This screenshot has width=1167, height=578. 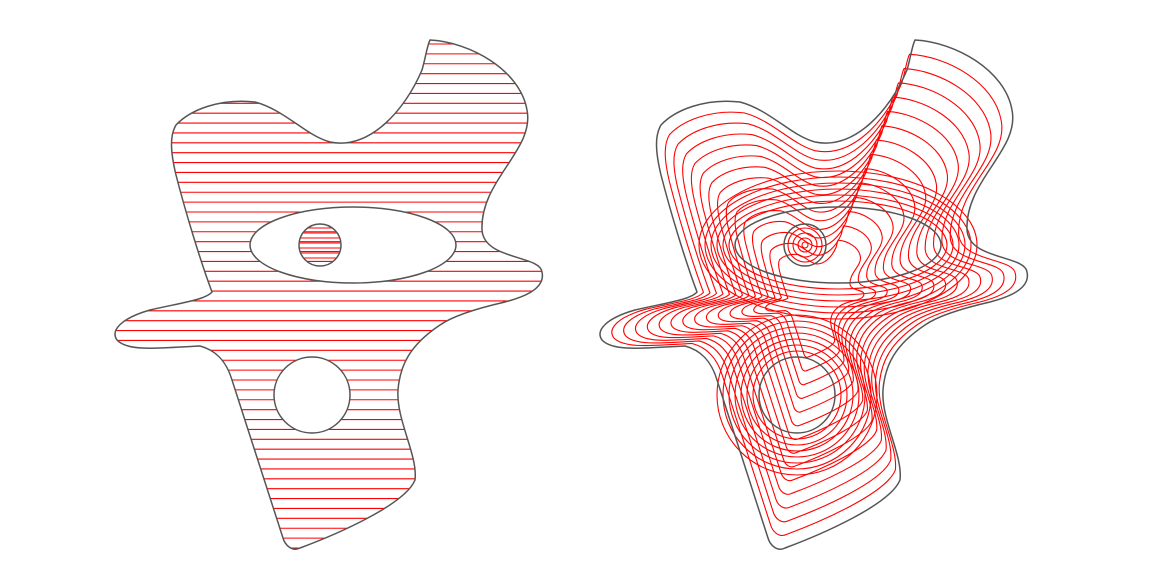 I want to click on eye-offset-contour, so click(x=838, y=245).